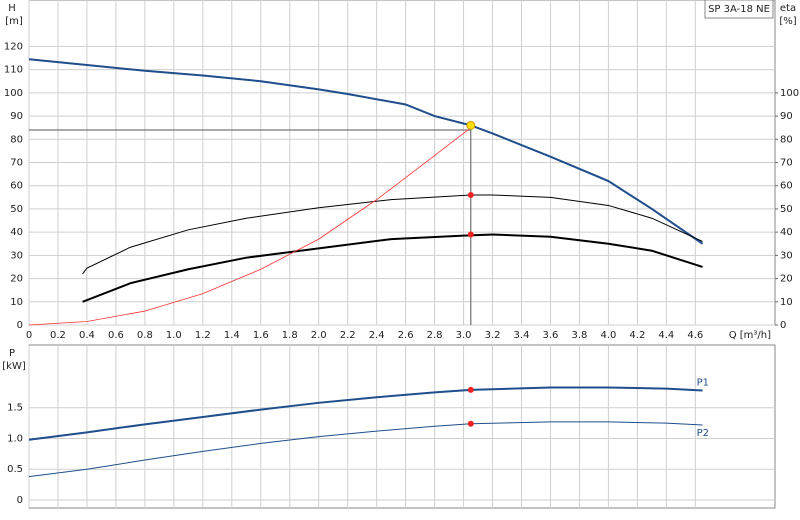 The image size is (800, 520). What do you see at coordinates (786, 255) in the screenshot?
I see `y2-tick-label: 30` at bounding box center [786, 255].